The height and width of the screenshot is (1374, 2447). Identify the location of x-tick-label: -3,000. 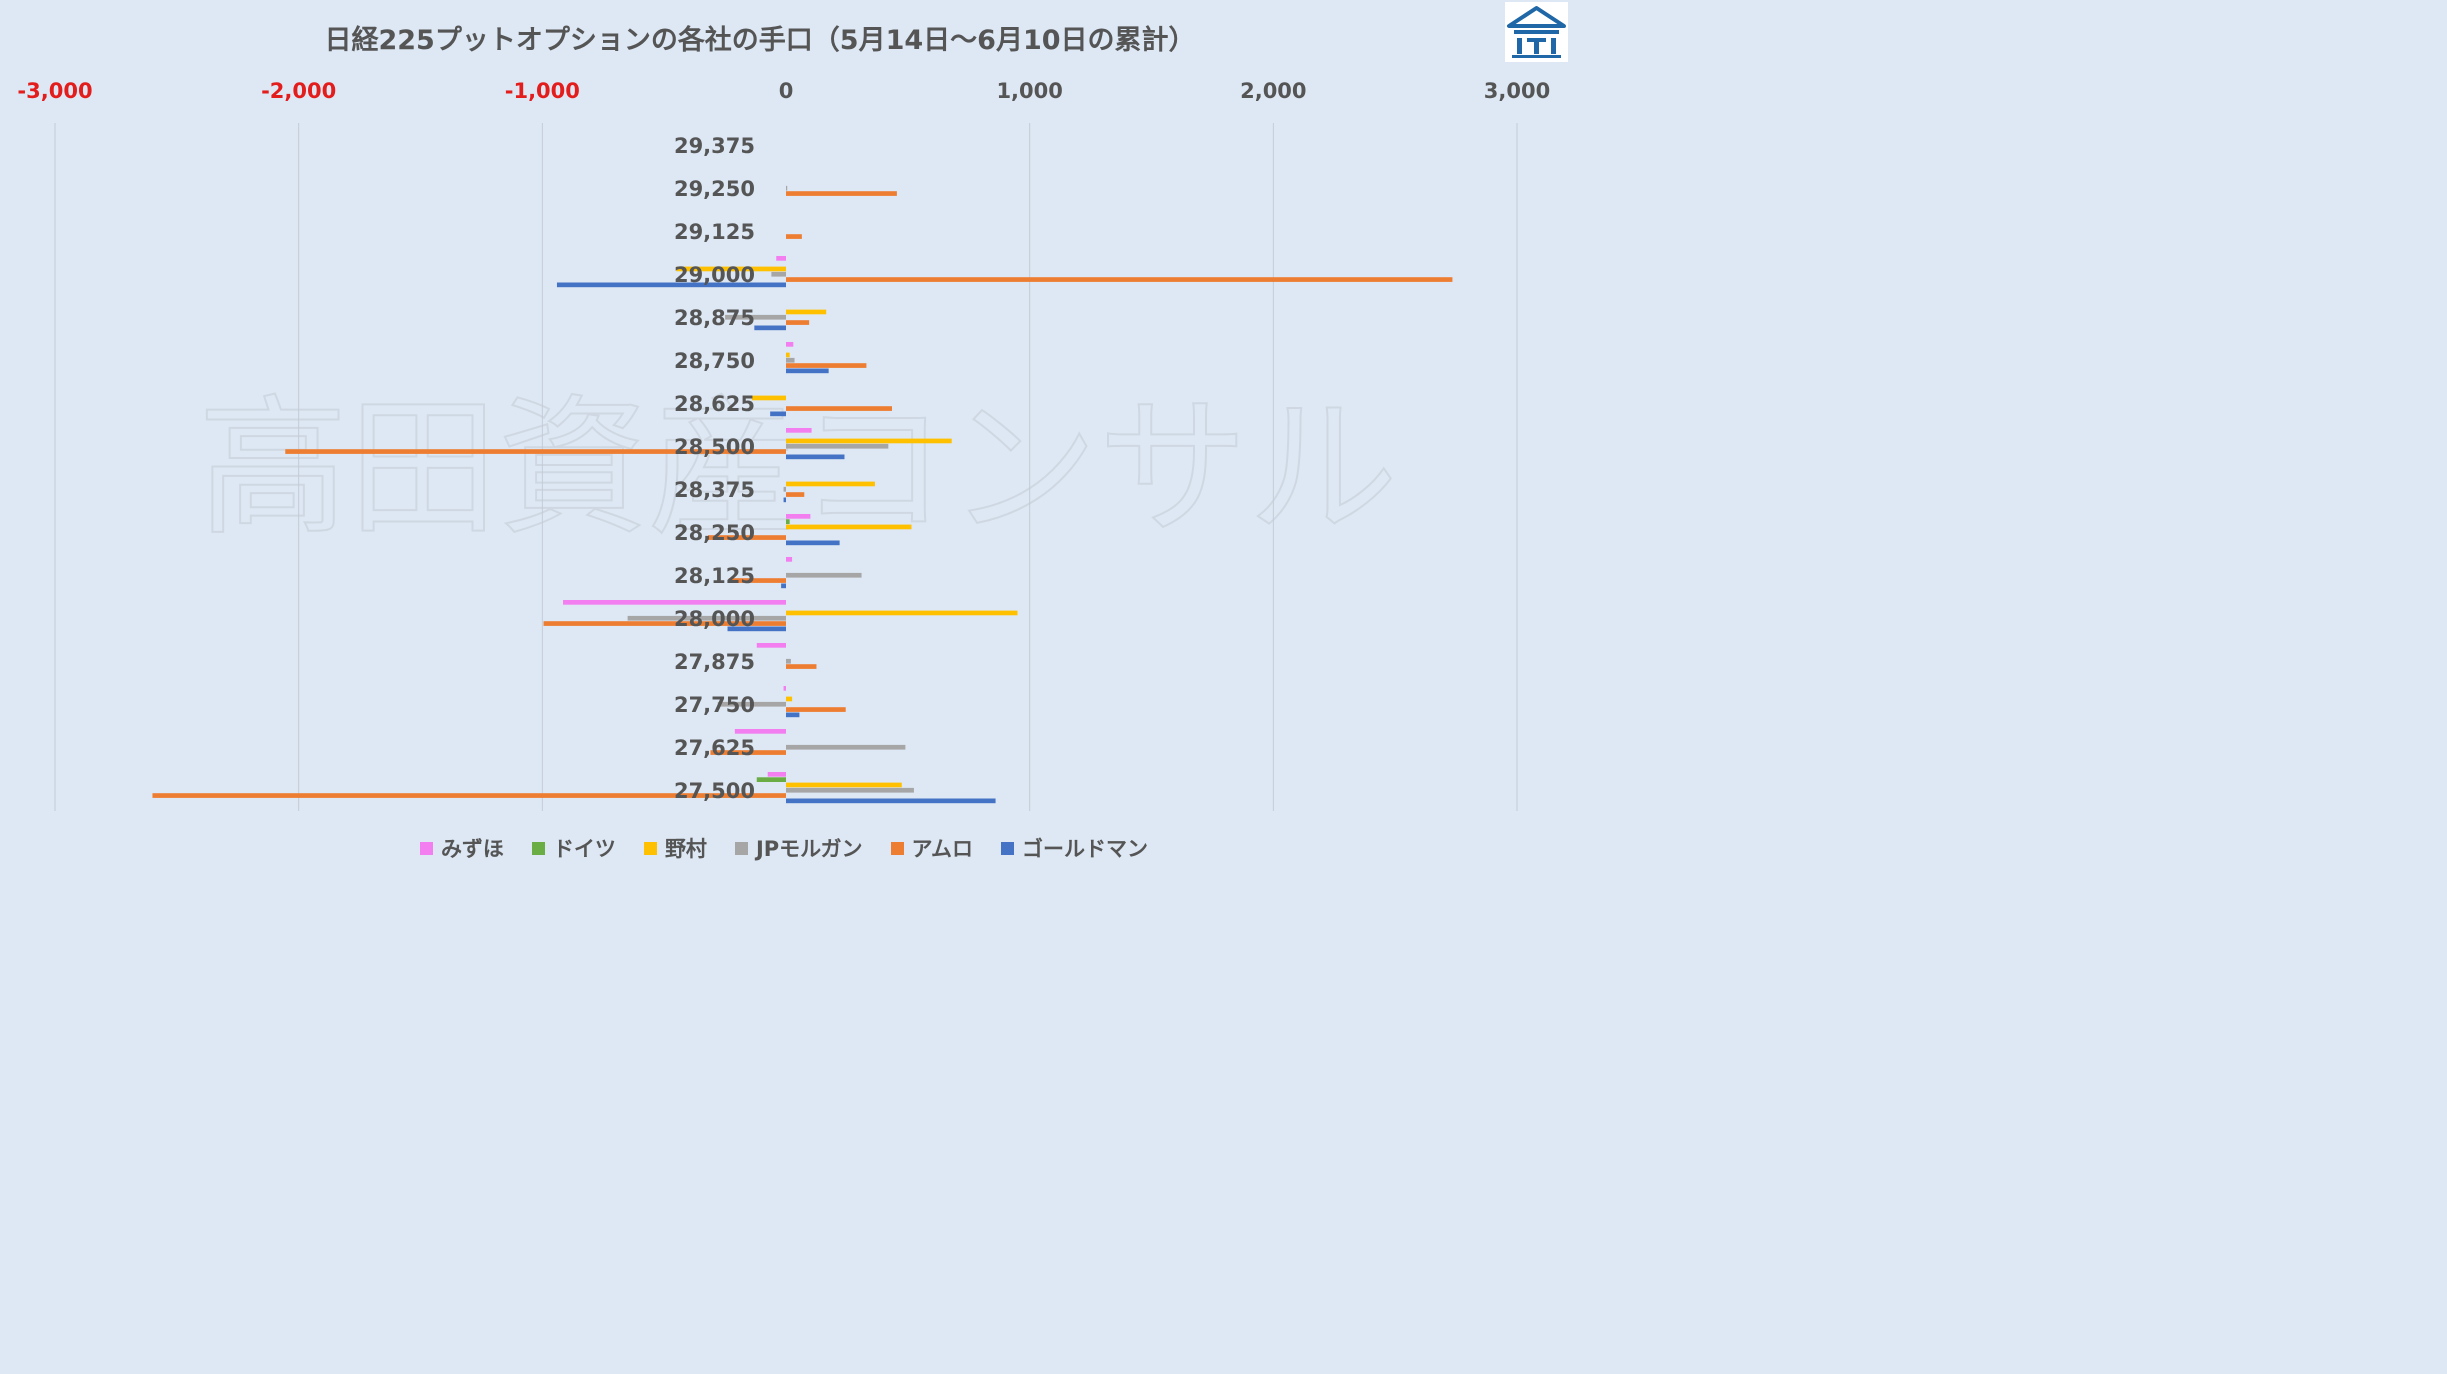
(54, 91).